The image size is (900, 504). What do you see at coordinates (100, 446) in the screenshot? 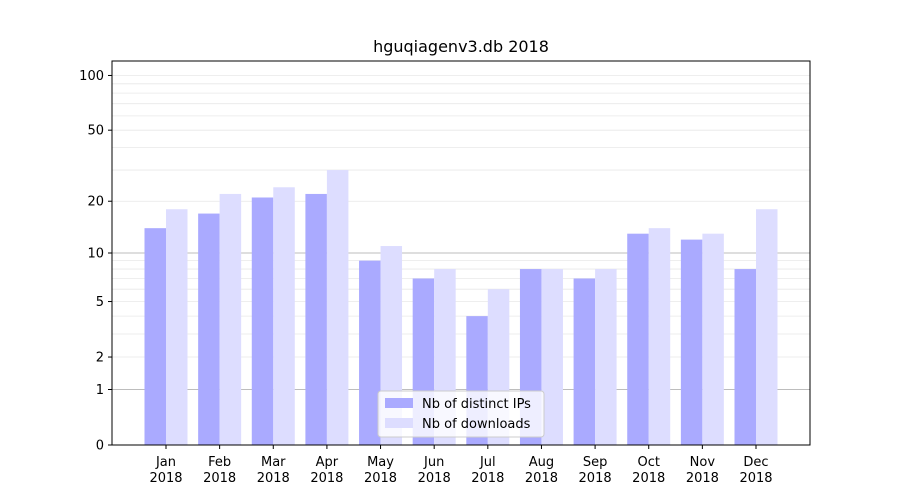
I see `y-tick-label: 0` at bounding box center [100, 446].